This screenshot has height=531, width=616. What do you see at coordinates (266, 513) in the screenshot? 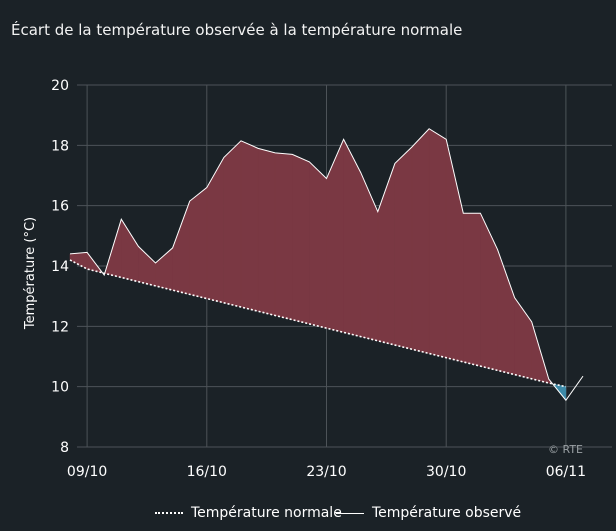
I see `legend-normal-label: Température normale` at bounding box center [266, 513].